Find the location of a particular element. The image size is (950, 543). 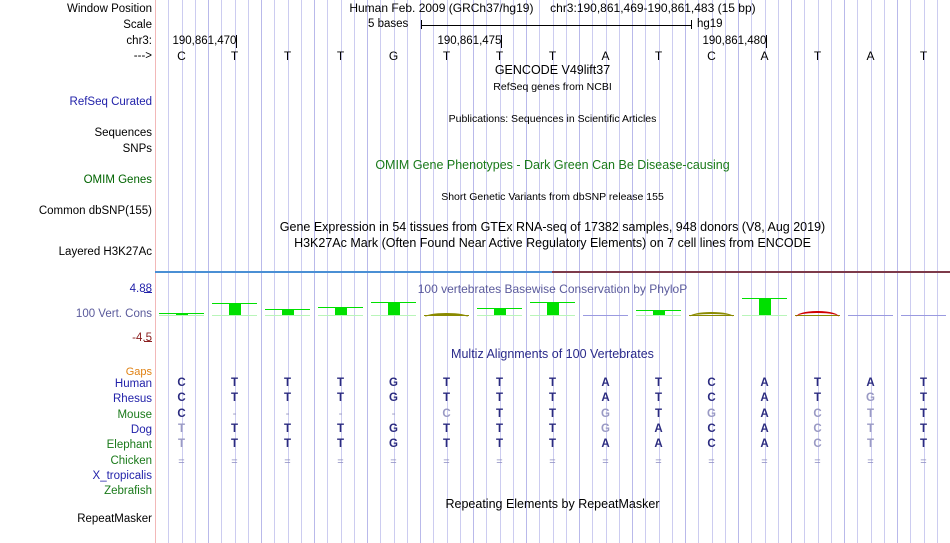

ruler-position-label: 190,861,470 is located at coordinates (204, 41).